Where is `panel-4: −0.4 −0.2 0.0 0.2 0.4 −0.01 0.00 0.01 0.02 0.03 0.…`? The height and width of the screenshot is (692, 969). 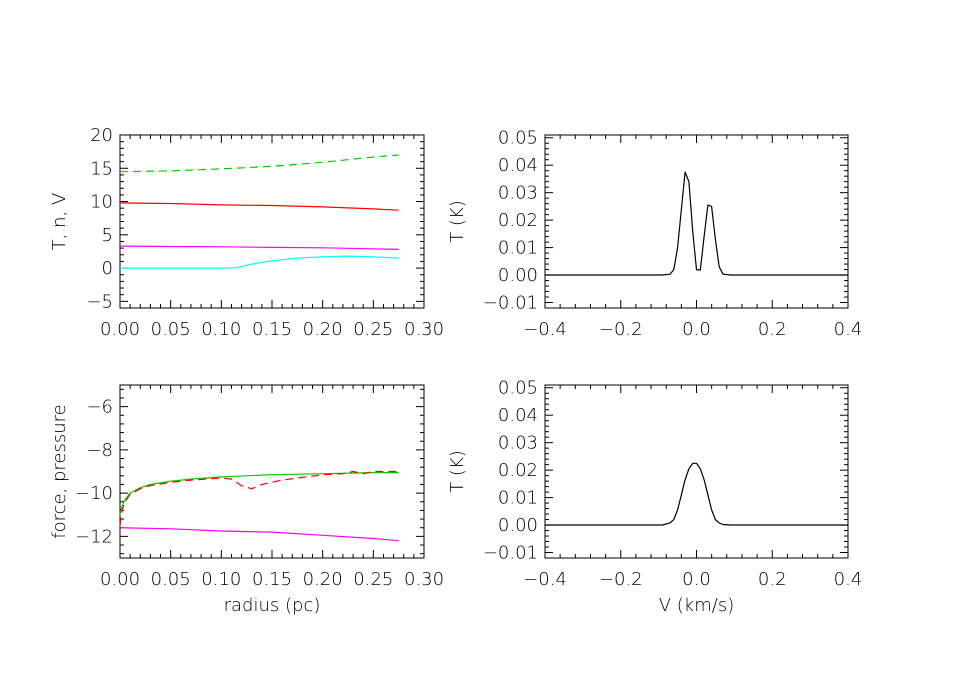 panel-4: −0.4 −0.2 0.0 0.2 0.4 −0.01 0.00 0.01 0.02 0.03 0.… is located at coordinates (654, 497).